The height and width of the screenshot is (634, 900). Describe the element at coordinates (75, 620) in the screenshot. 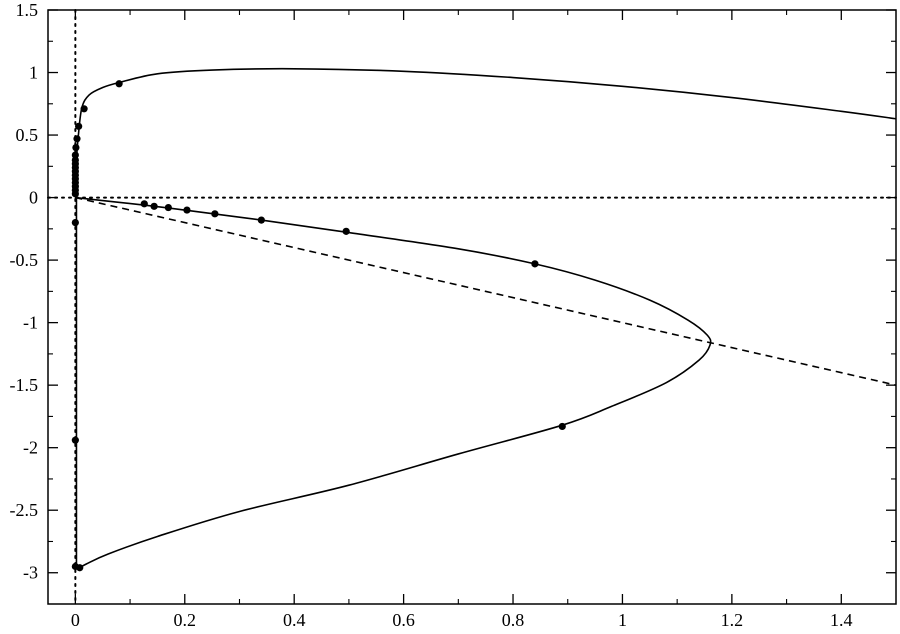

I see `x-tick-label: 0` at that location.